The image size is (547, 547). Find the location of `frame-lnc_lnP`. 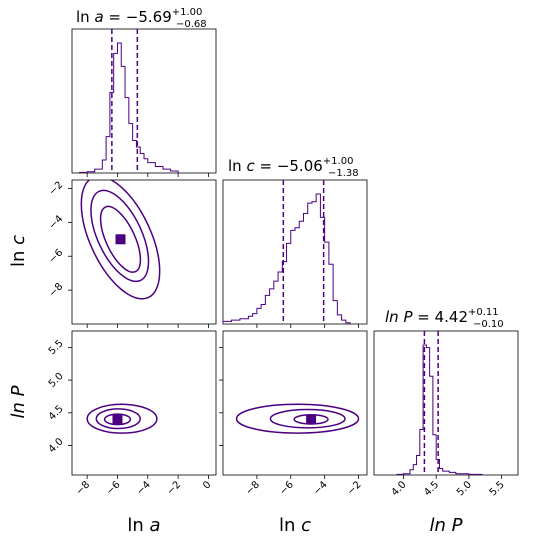

frame-lnc_lnP is located at coordinates (295, 403).